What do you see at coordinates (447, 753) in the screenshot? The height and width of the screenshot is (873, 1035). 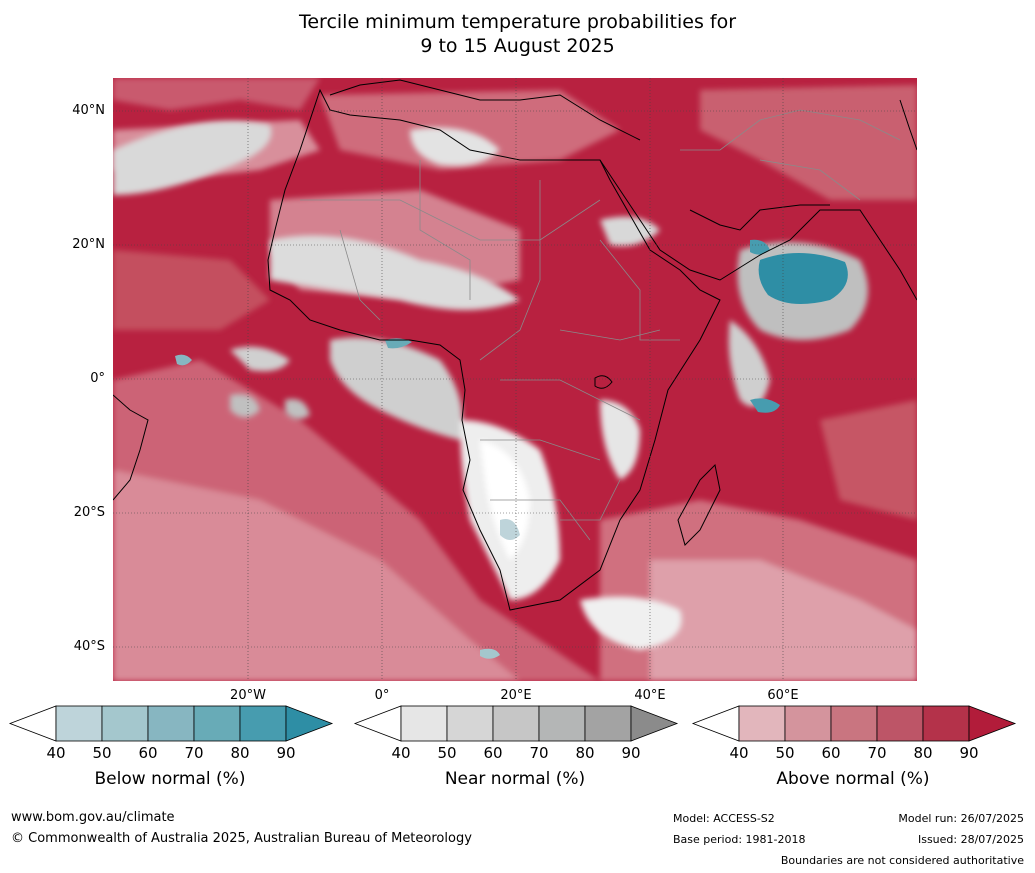 I see `near-colorbar-tick: 50` at bounding box center [447, 753].